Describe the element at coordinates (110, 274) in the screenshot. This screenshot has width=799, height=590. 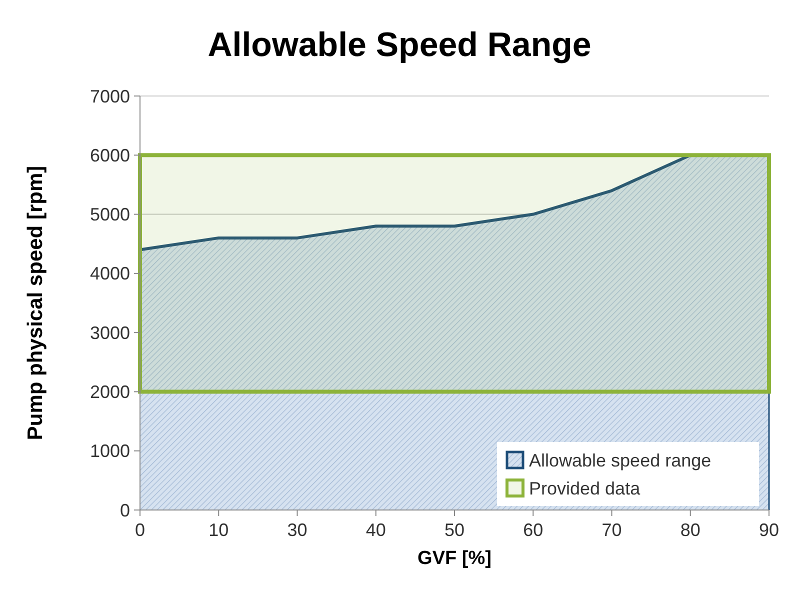
I see `y-tick-label: 4000` at that location.